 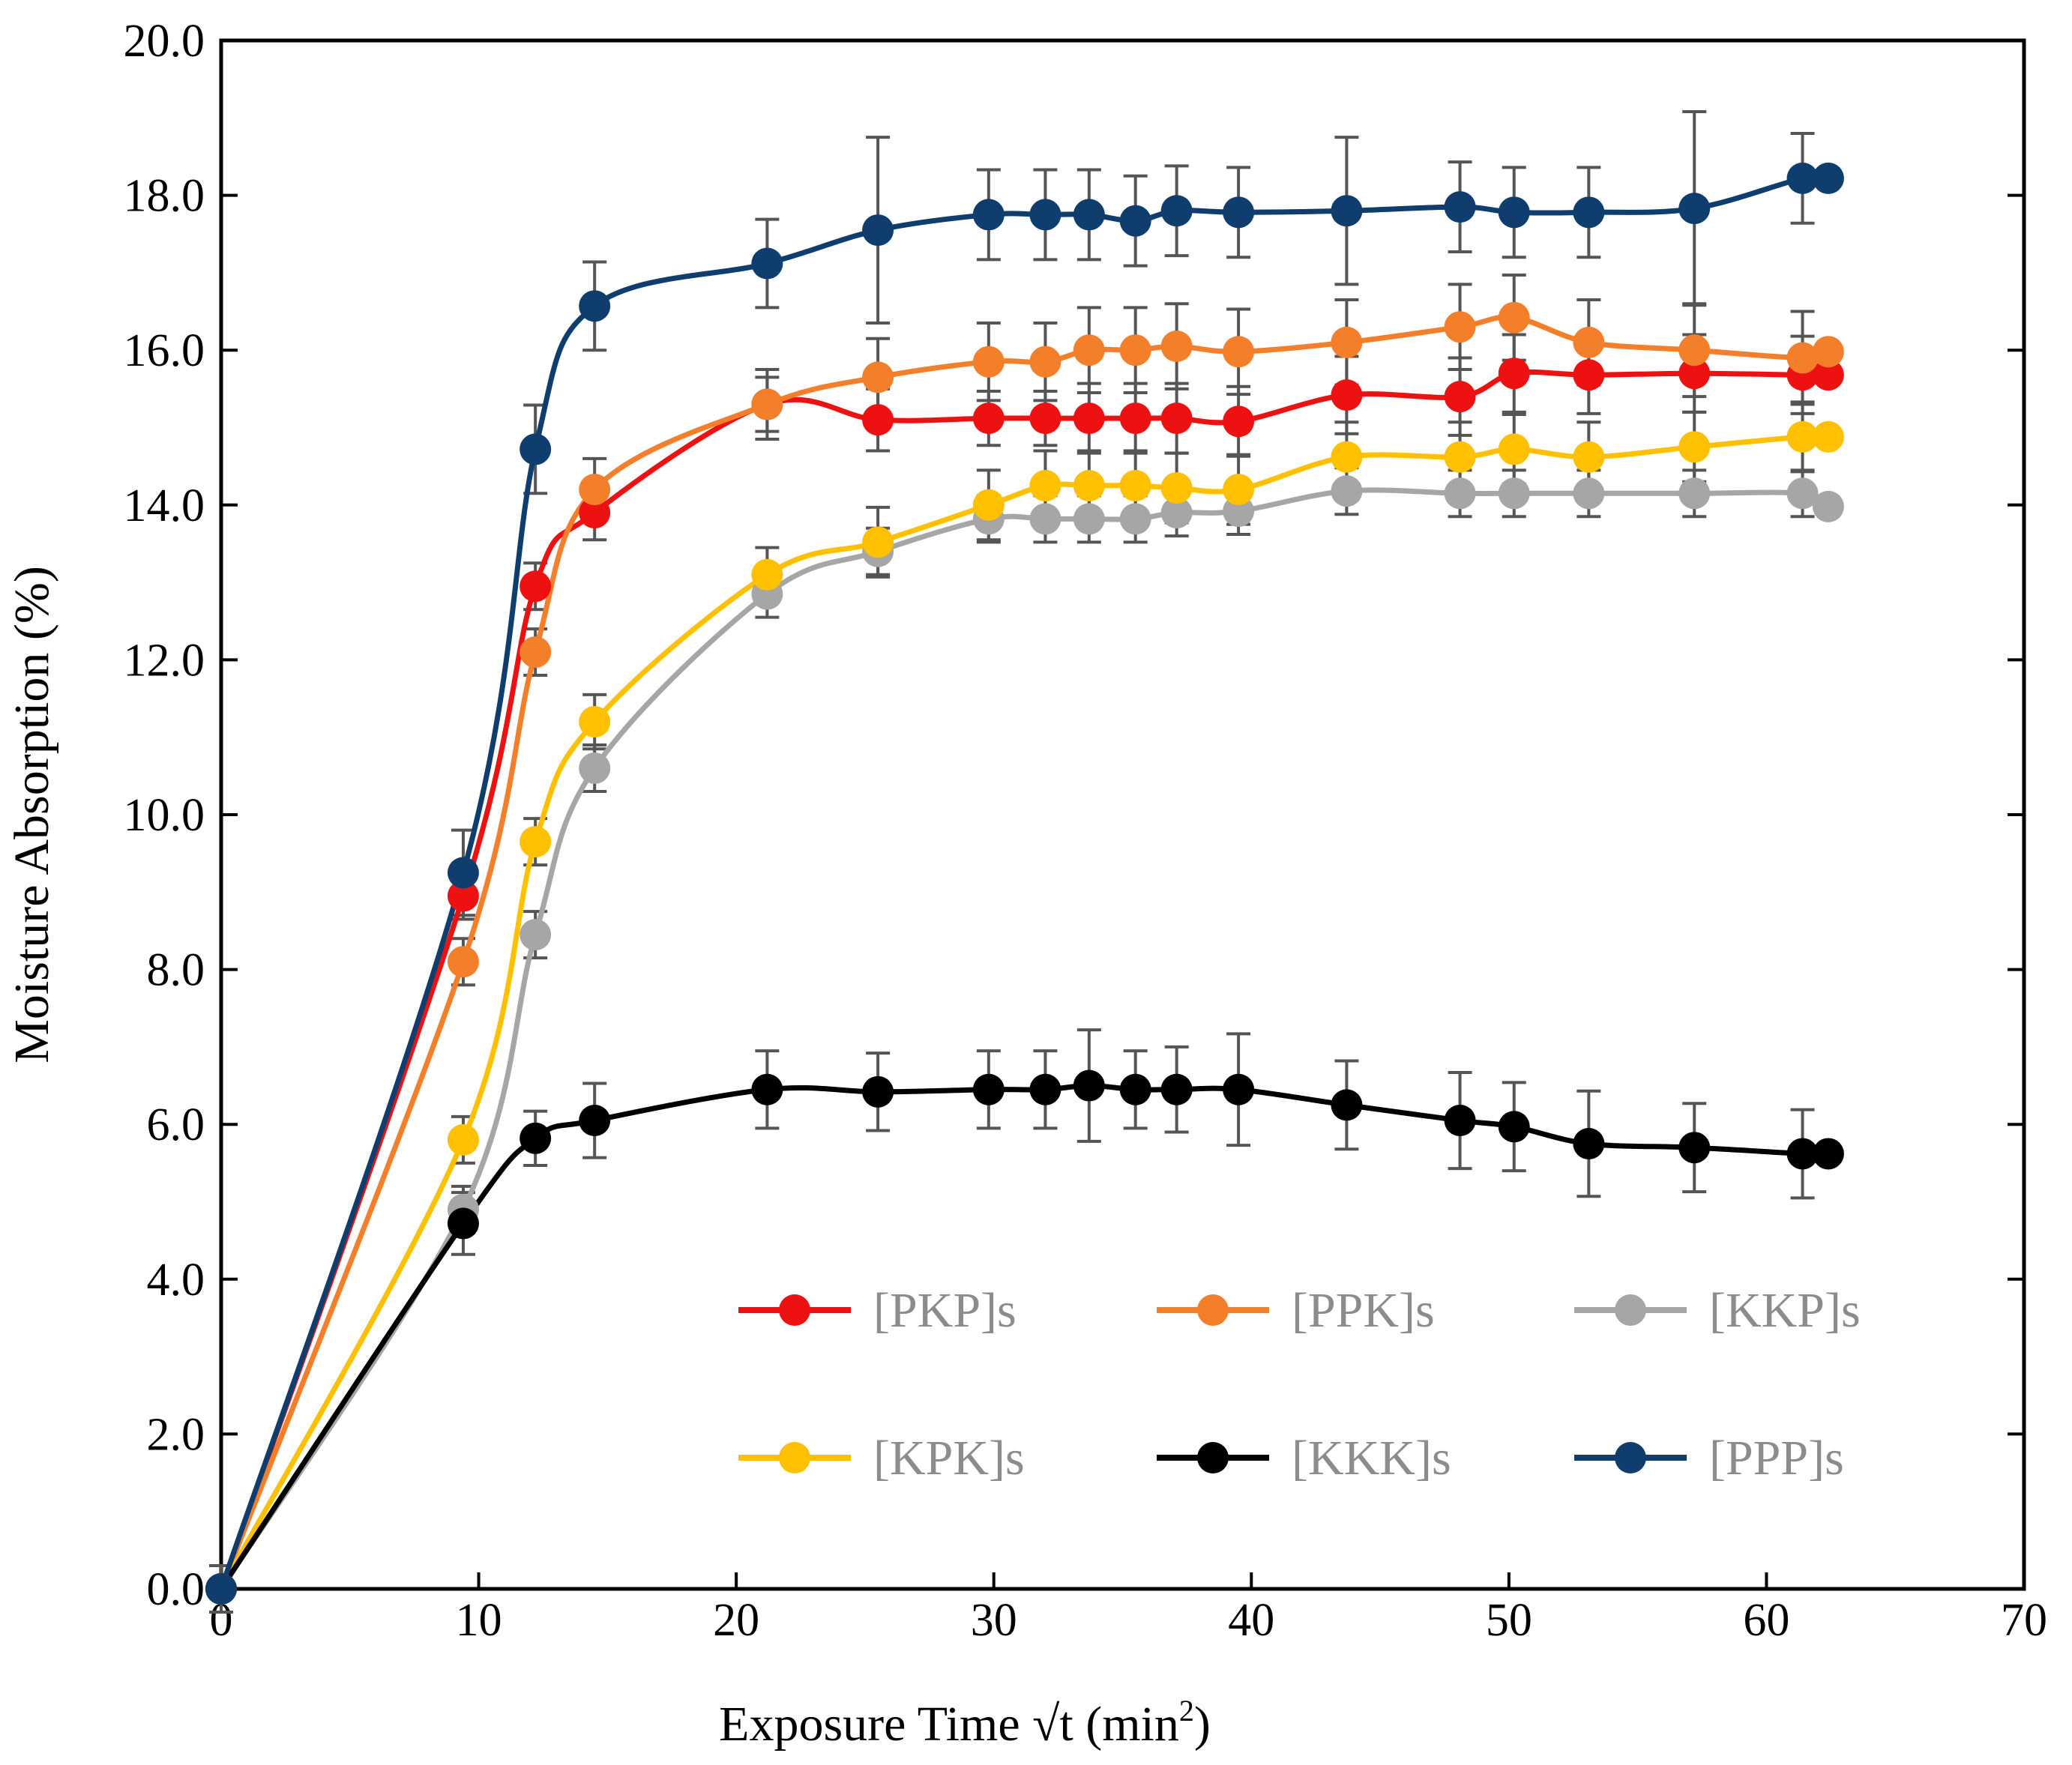 I want to click on y-tick-label: 0.0, so click(x=176, y=1589).